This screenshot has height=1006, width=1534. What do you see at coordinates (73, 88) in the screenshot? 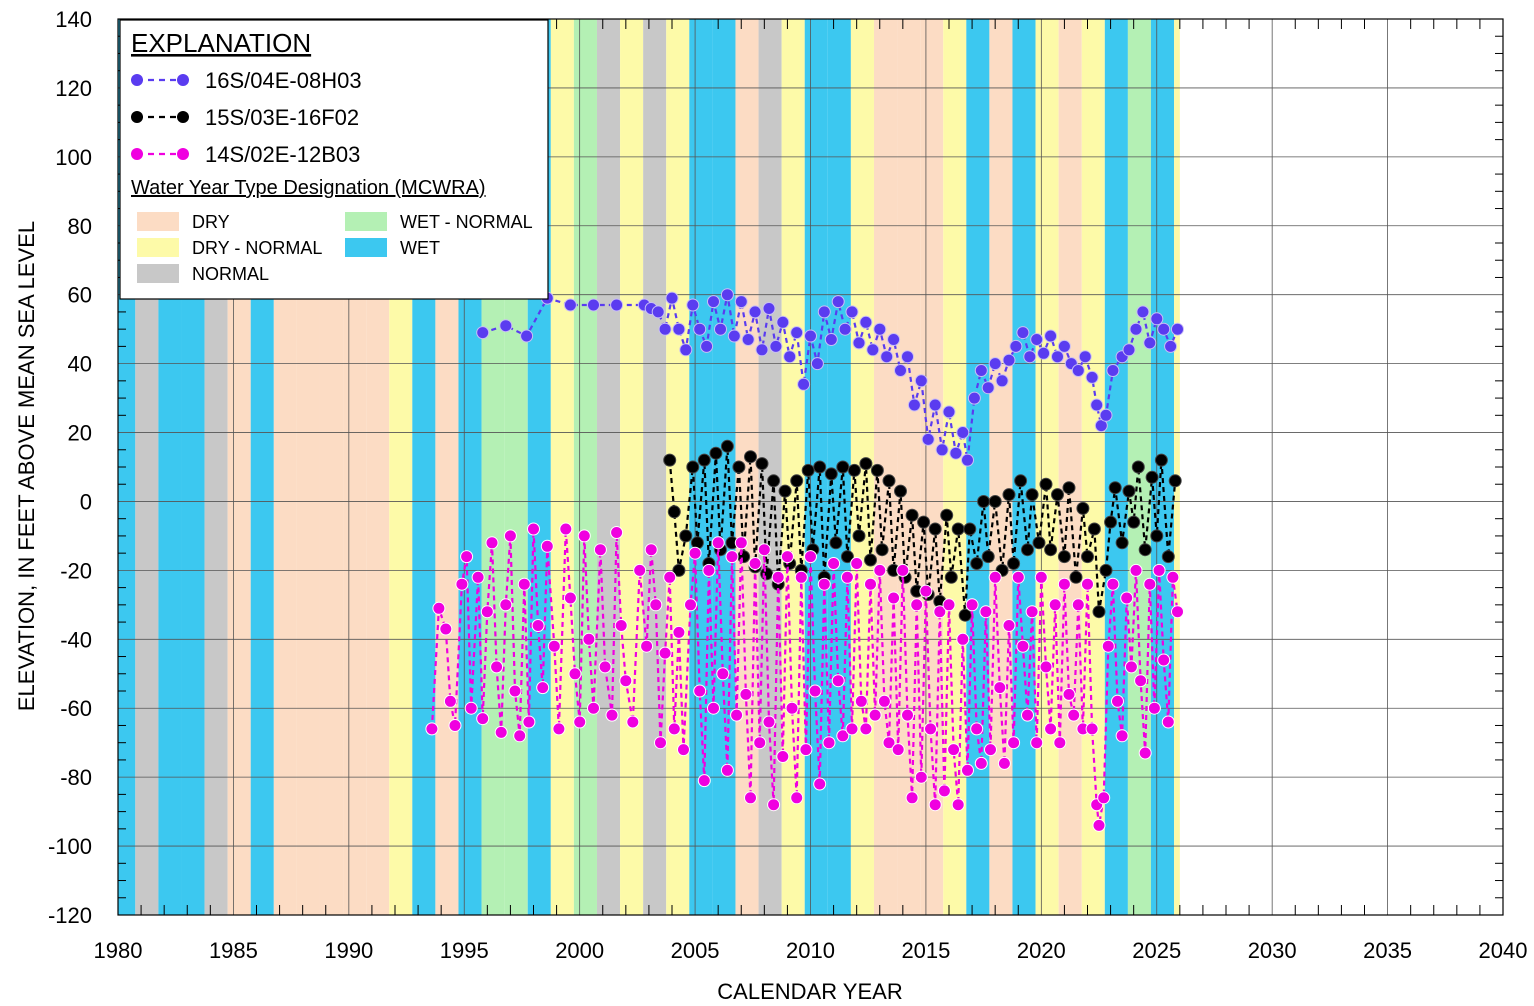
I see `y-tick-label: 120` at bounding box center [73, 88].